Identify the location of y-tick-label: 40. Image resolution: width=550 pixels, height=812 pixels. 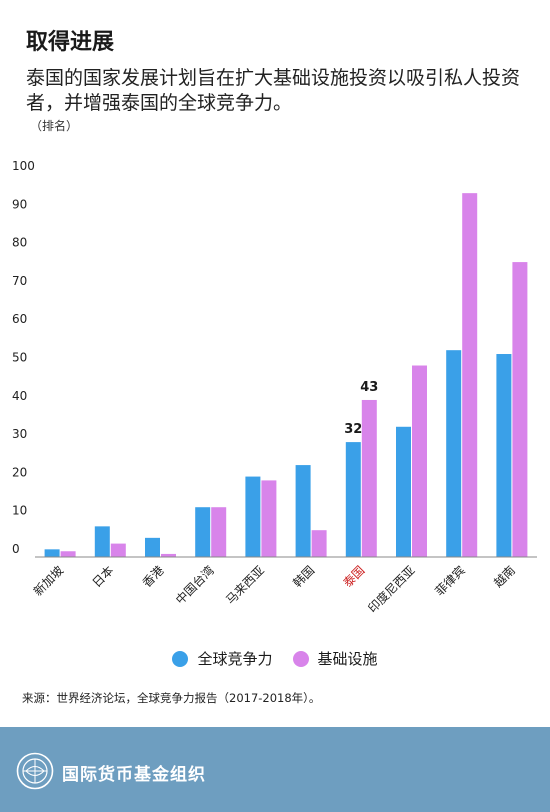
(19, 396).